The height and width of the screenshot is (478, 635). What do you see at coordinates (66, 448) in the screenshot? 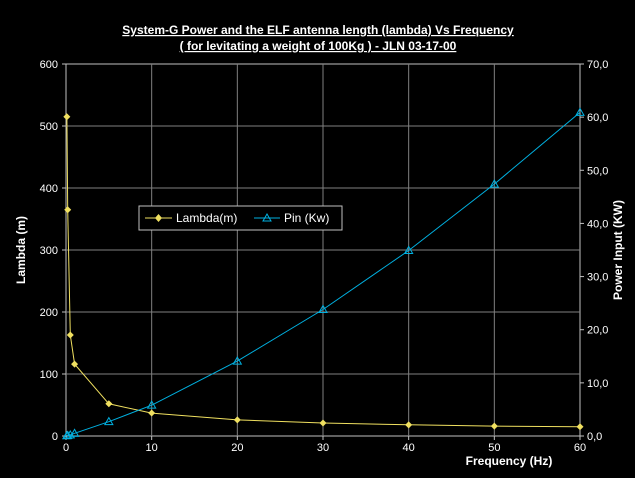
I see `x-tick-label: 0` at bounding box center [66, 448].